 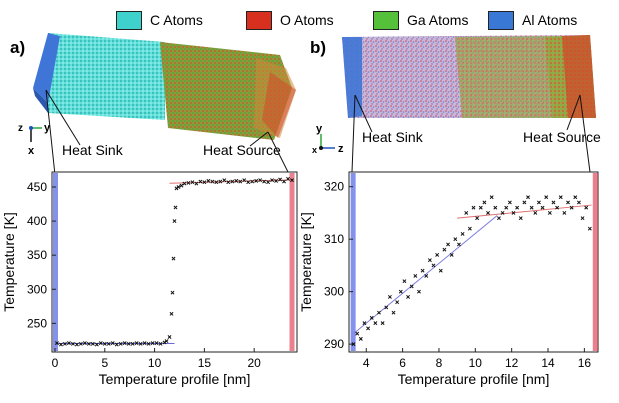 I want to click on y-tick-label: 450, so click(x=37, y=187).